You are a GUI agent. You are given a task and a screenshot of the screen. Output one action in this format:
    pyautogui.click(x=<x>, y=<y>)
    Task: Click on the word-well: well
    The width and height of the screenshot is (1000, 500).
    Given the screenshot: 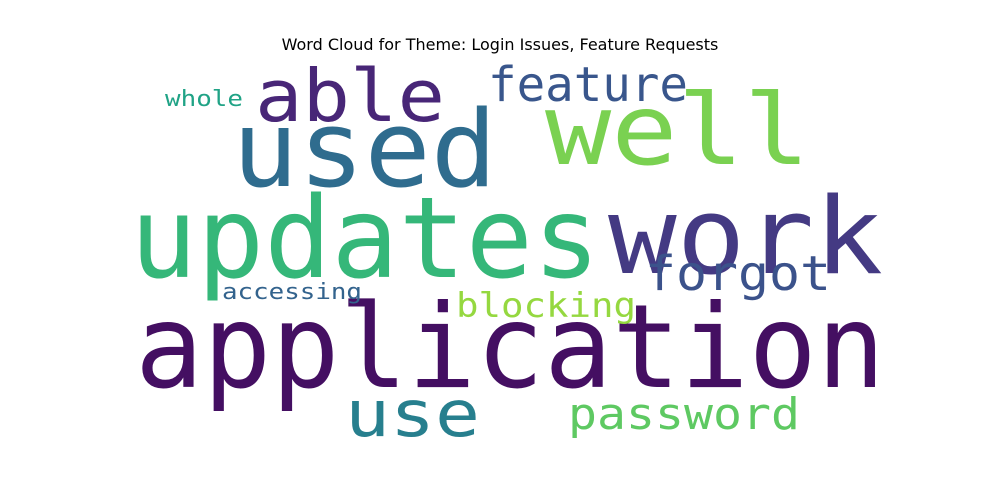 What is the action you would take?
    pyautogui.click(x=677, y=131)
    